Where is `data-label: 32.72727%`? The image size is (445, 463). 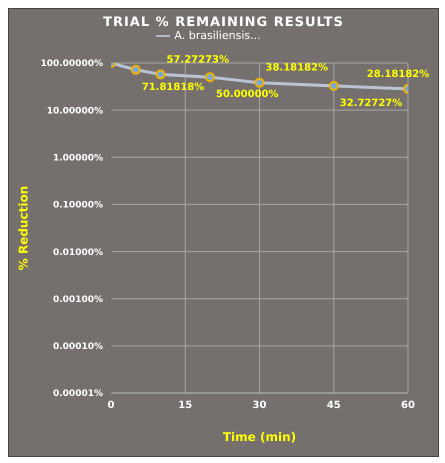
data-label: 32.72727% is located at coordinates (371, 103).